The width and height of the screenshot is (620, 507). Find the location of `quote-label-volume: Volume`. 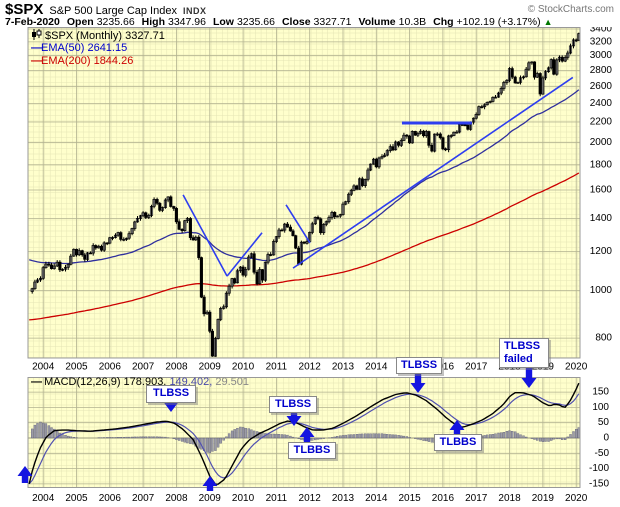

quote-label-volume: Volume is located at coordinates (377, 22).